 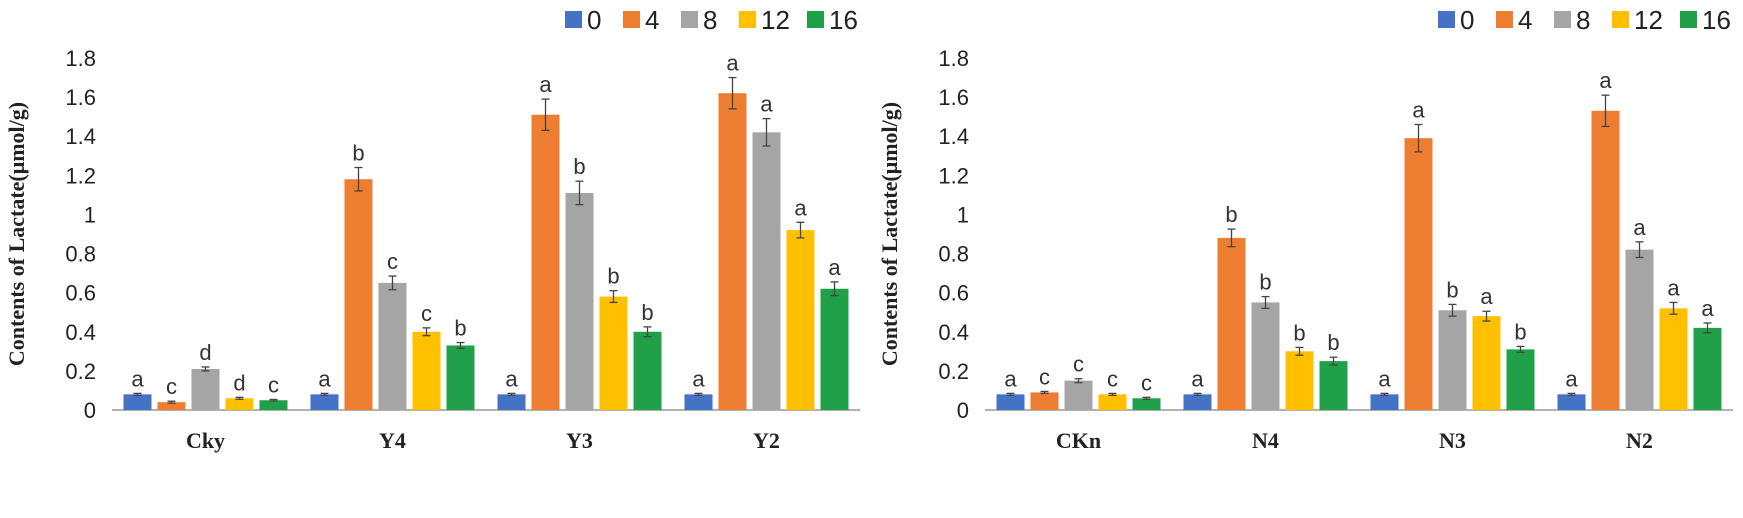 What do you see at coordinates (953, 136) in the screenshot?
I see `y-tick-label: 1.4` at bounding box center [953, 136].